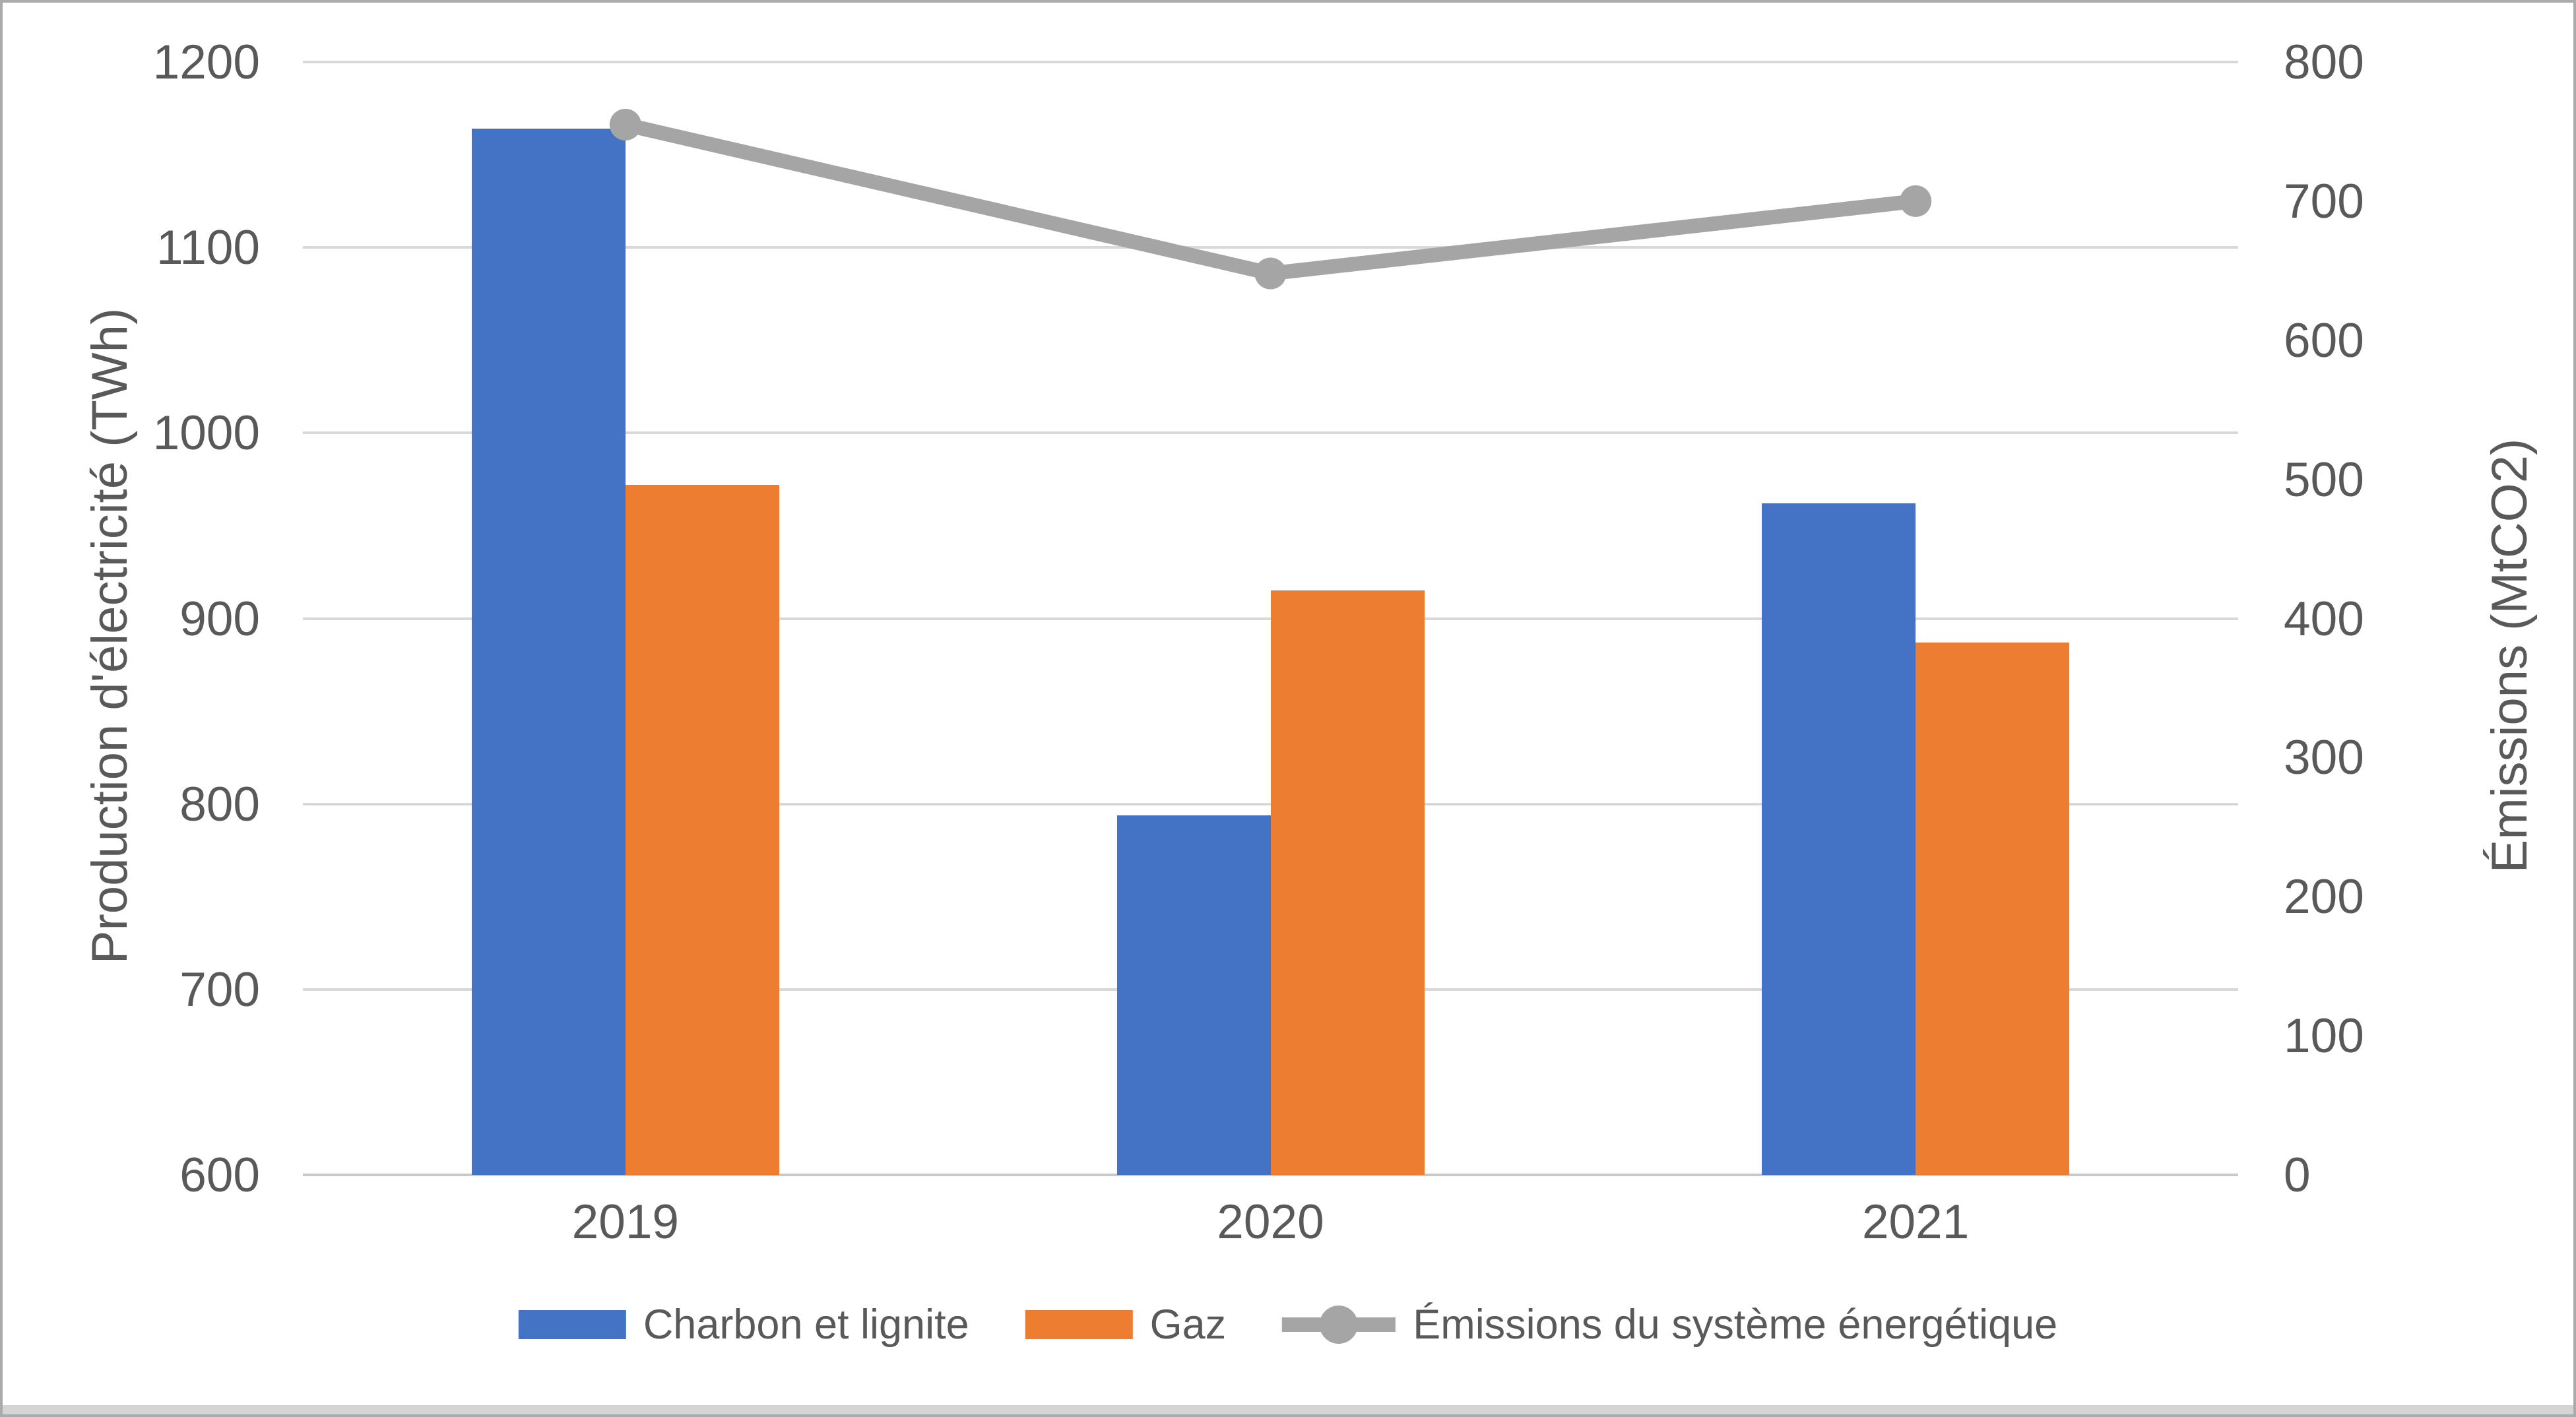 The height and width of the screenshot is (1417, 2576). I want to click on bar-gaz-2021, so click(1993, 909).